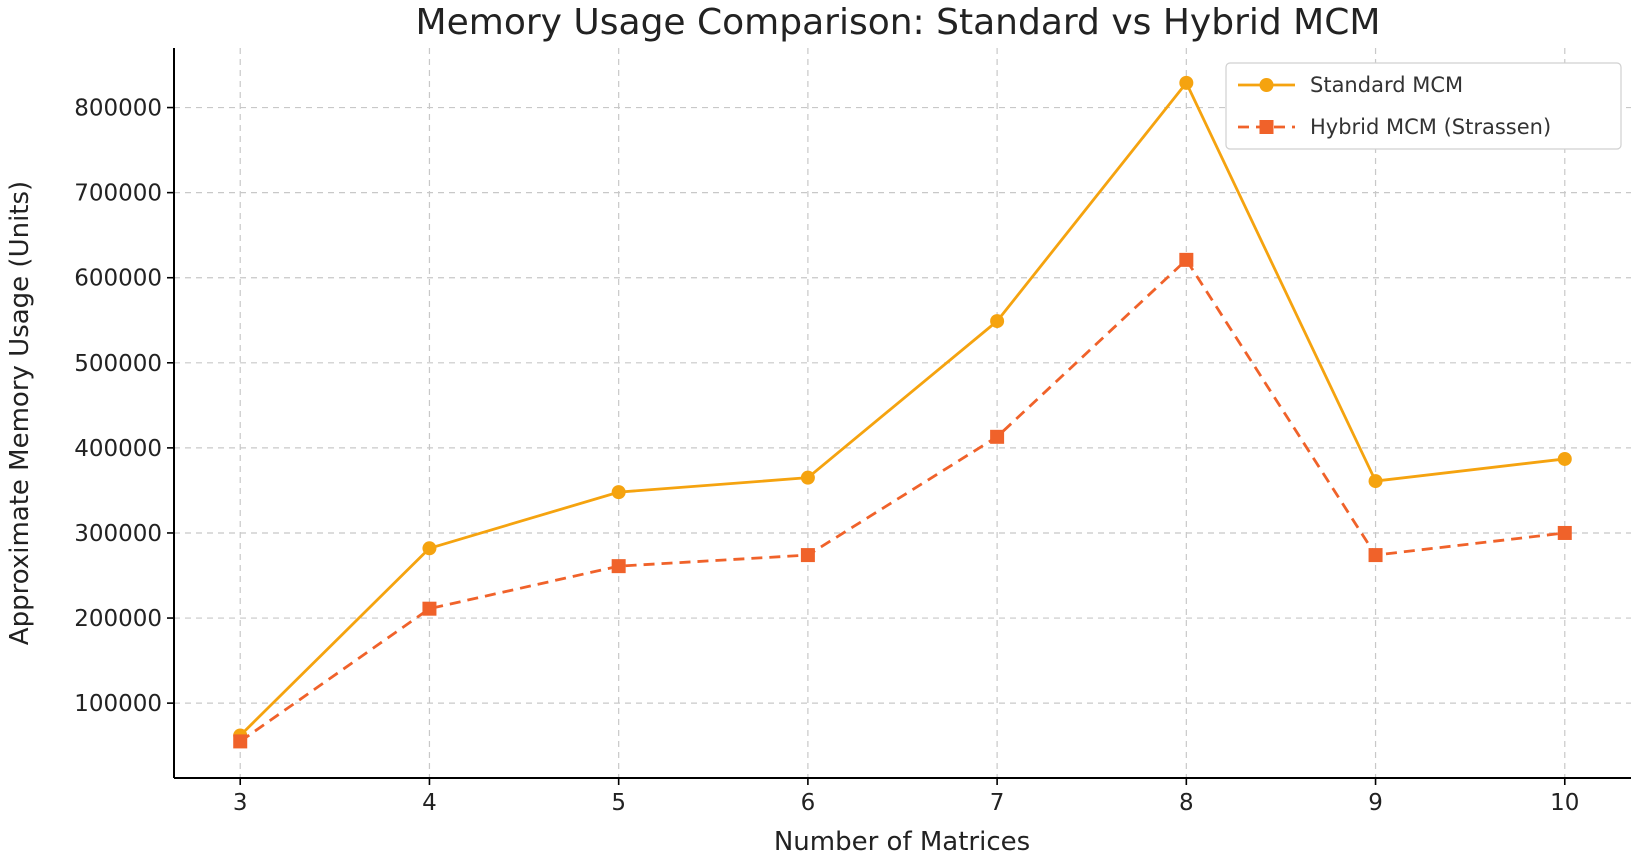 The height and width of the screenshot is (857, 1638). I want to click on y-tick-label: 800000, so click(118, 109).